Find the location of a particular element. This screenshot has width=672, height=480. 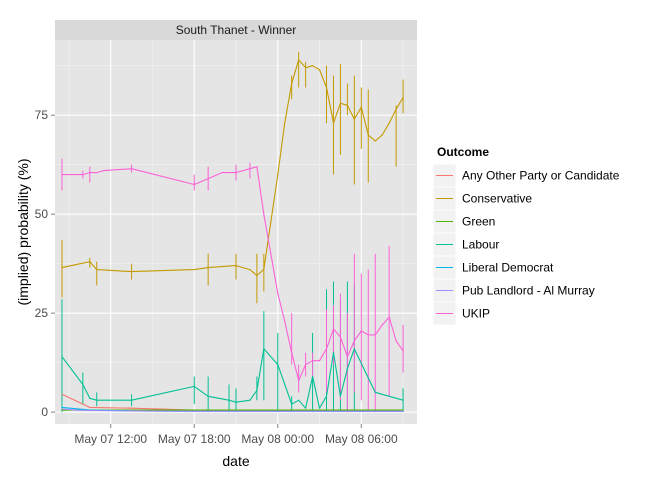

x-tick-label: May 08 06:00 is located at coordinates (361, 439).